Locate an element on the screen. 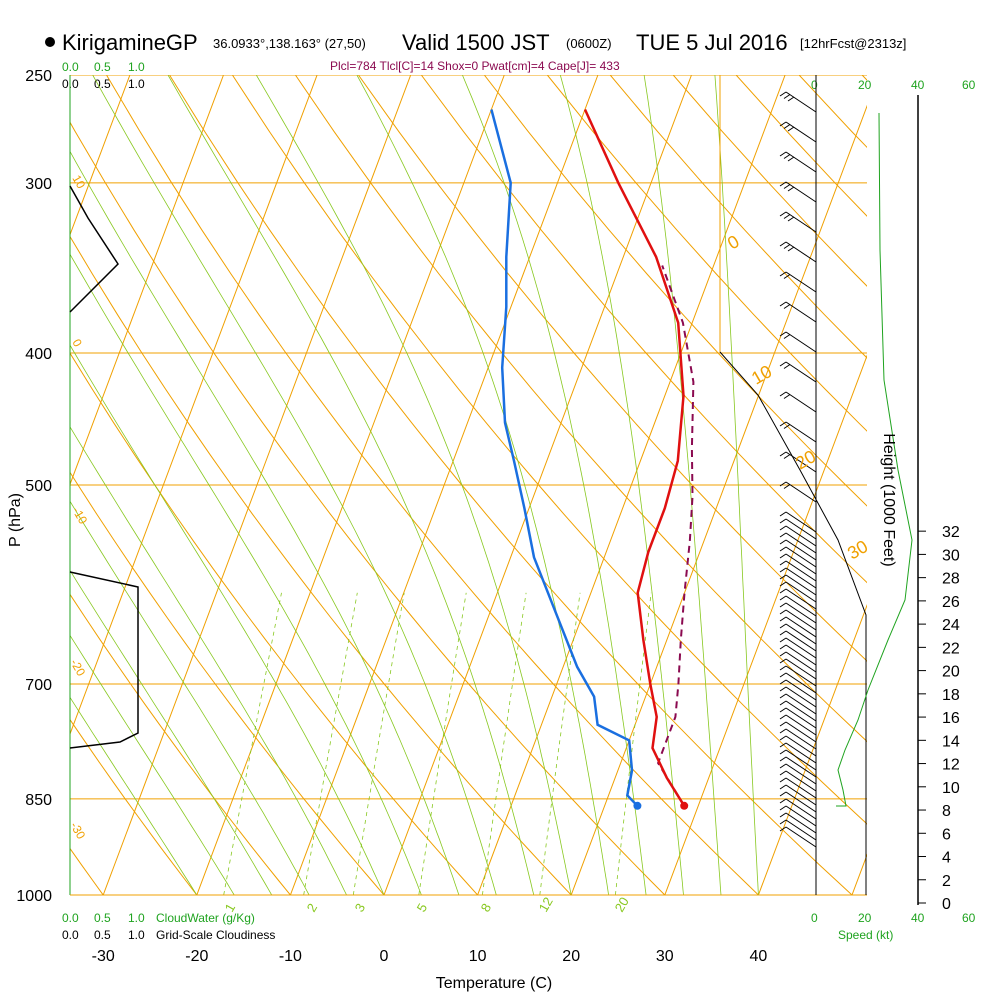 Image resolution: width=1000 pixels, height=1000 pixels. station-coords: 36.0933°,138.163° (27,50) is located at coordinates (289, 43).